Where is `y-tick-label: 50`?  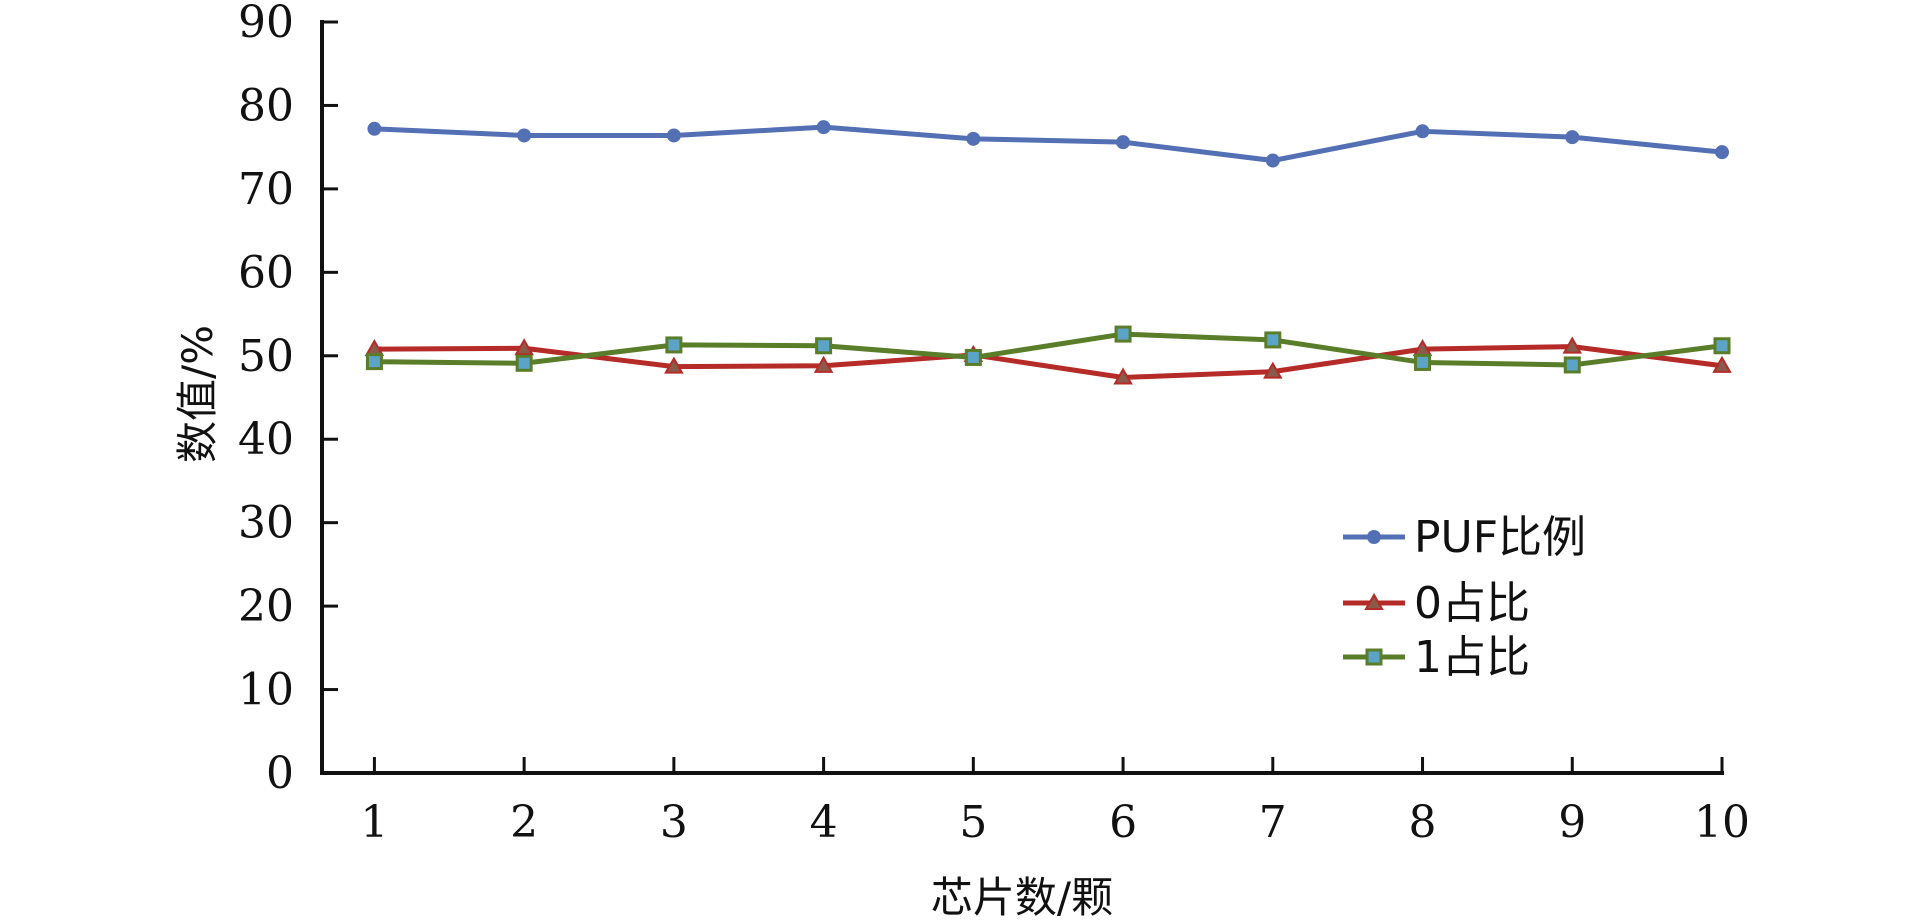 y-tick-label: 50 is located at coordinates (266, 356).